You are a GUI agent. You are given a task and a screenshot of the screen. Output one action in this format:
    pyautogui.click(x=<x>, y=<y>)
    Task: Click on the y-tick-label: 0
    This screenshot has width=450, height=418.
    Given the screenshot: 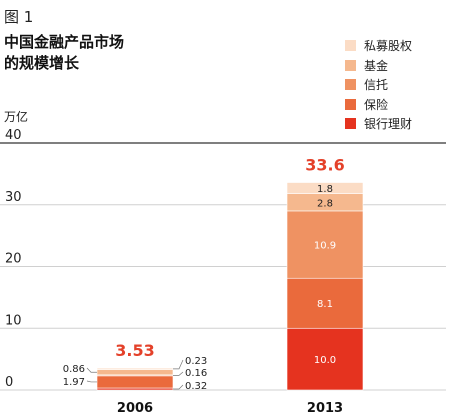 What is the action you would take?
    pyautogui.click(x=9, y=382)
    